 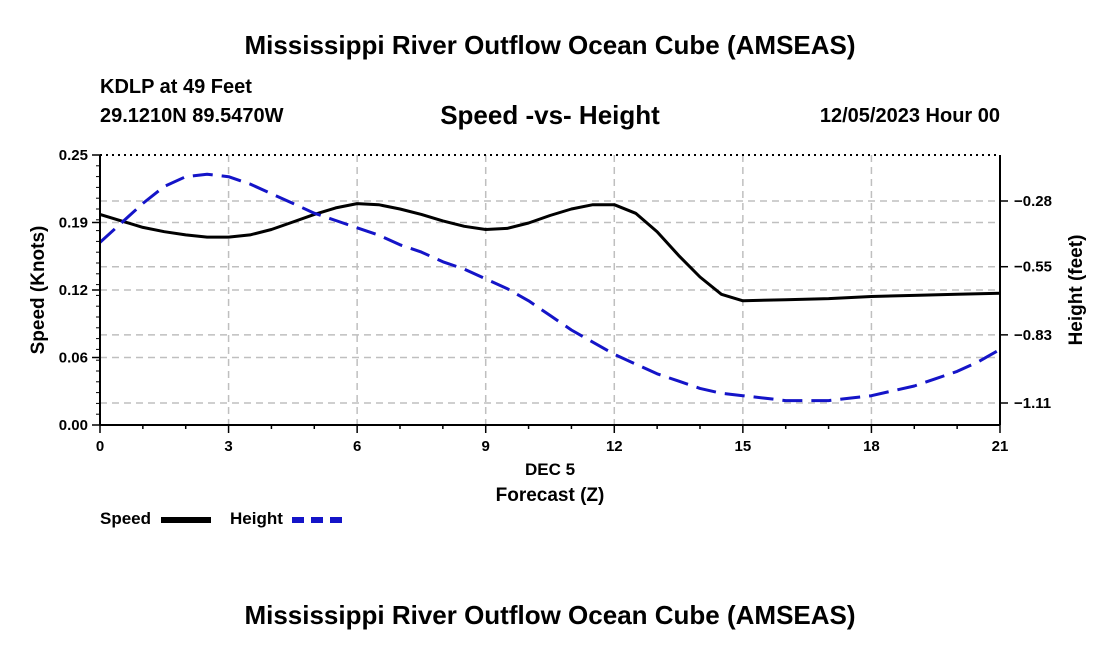 What do you see at coordinates (126, 518) in the screenshot?
I see `legend-speed-label: Speed` at bounding box center [126, 518].